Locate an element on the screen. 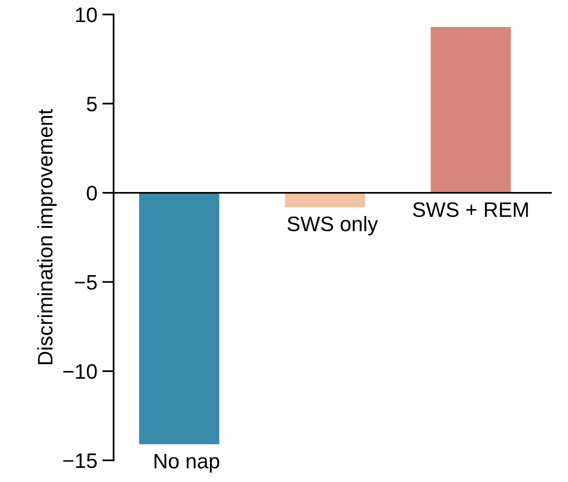 The height and width of the screenshot is (482, 568). x-tick-label: SWS + REM is located at coordinates (470, 210).